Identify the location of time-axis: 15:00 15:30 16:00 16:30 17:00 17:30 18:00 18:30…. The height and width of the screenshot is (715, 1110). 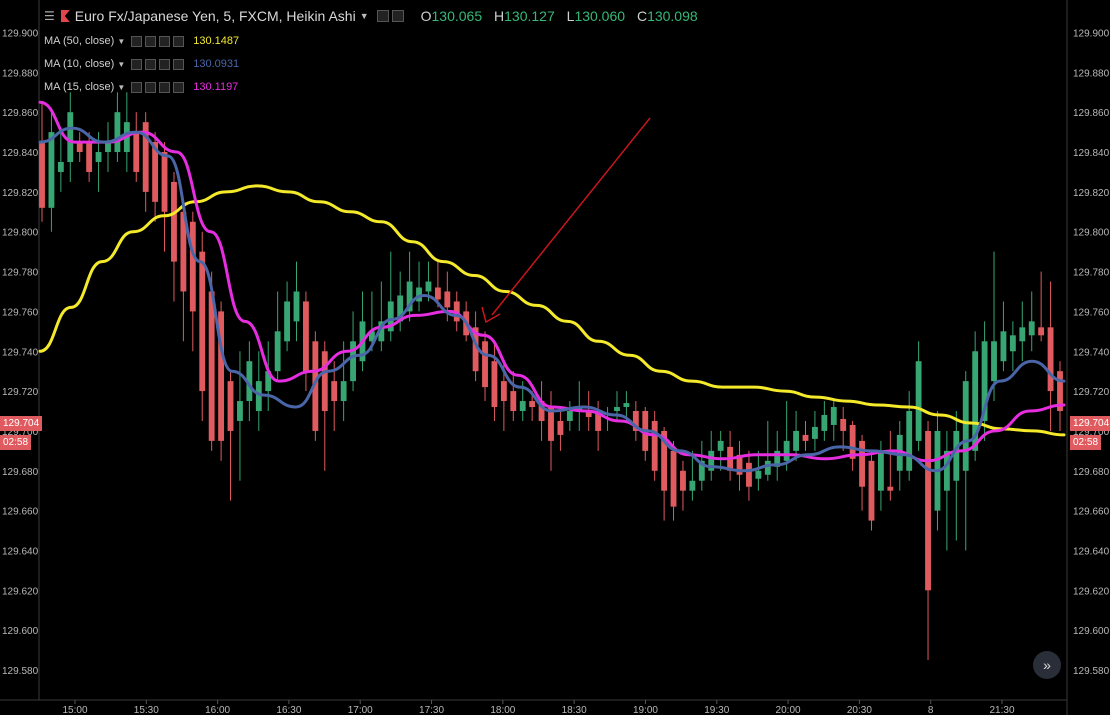
(538, 707).